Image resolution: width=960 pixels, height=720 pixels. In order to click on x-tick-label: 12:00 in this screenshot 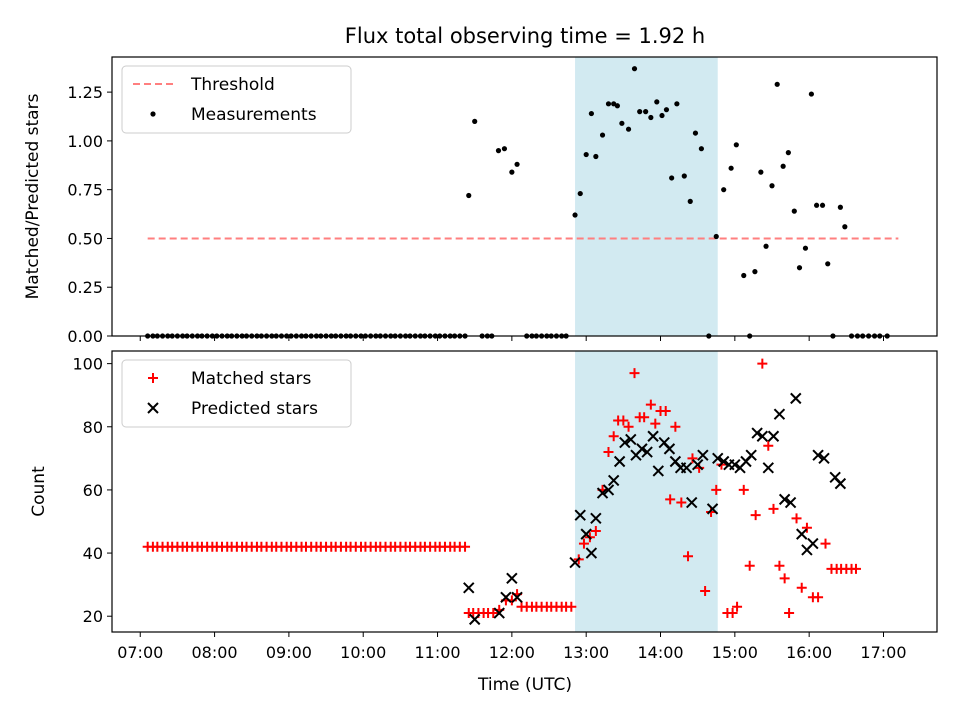, I will do `click(512, 652)`.